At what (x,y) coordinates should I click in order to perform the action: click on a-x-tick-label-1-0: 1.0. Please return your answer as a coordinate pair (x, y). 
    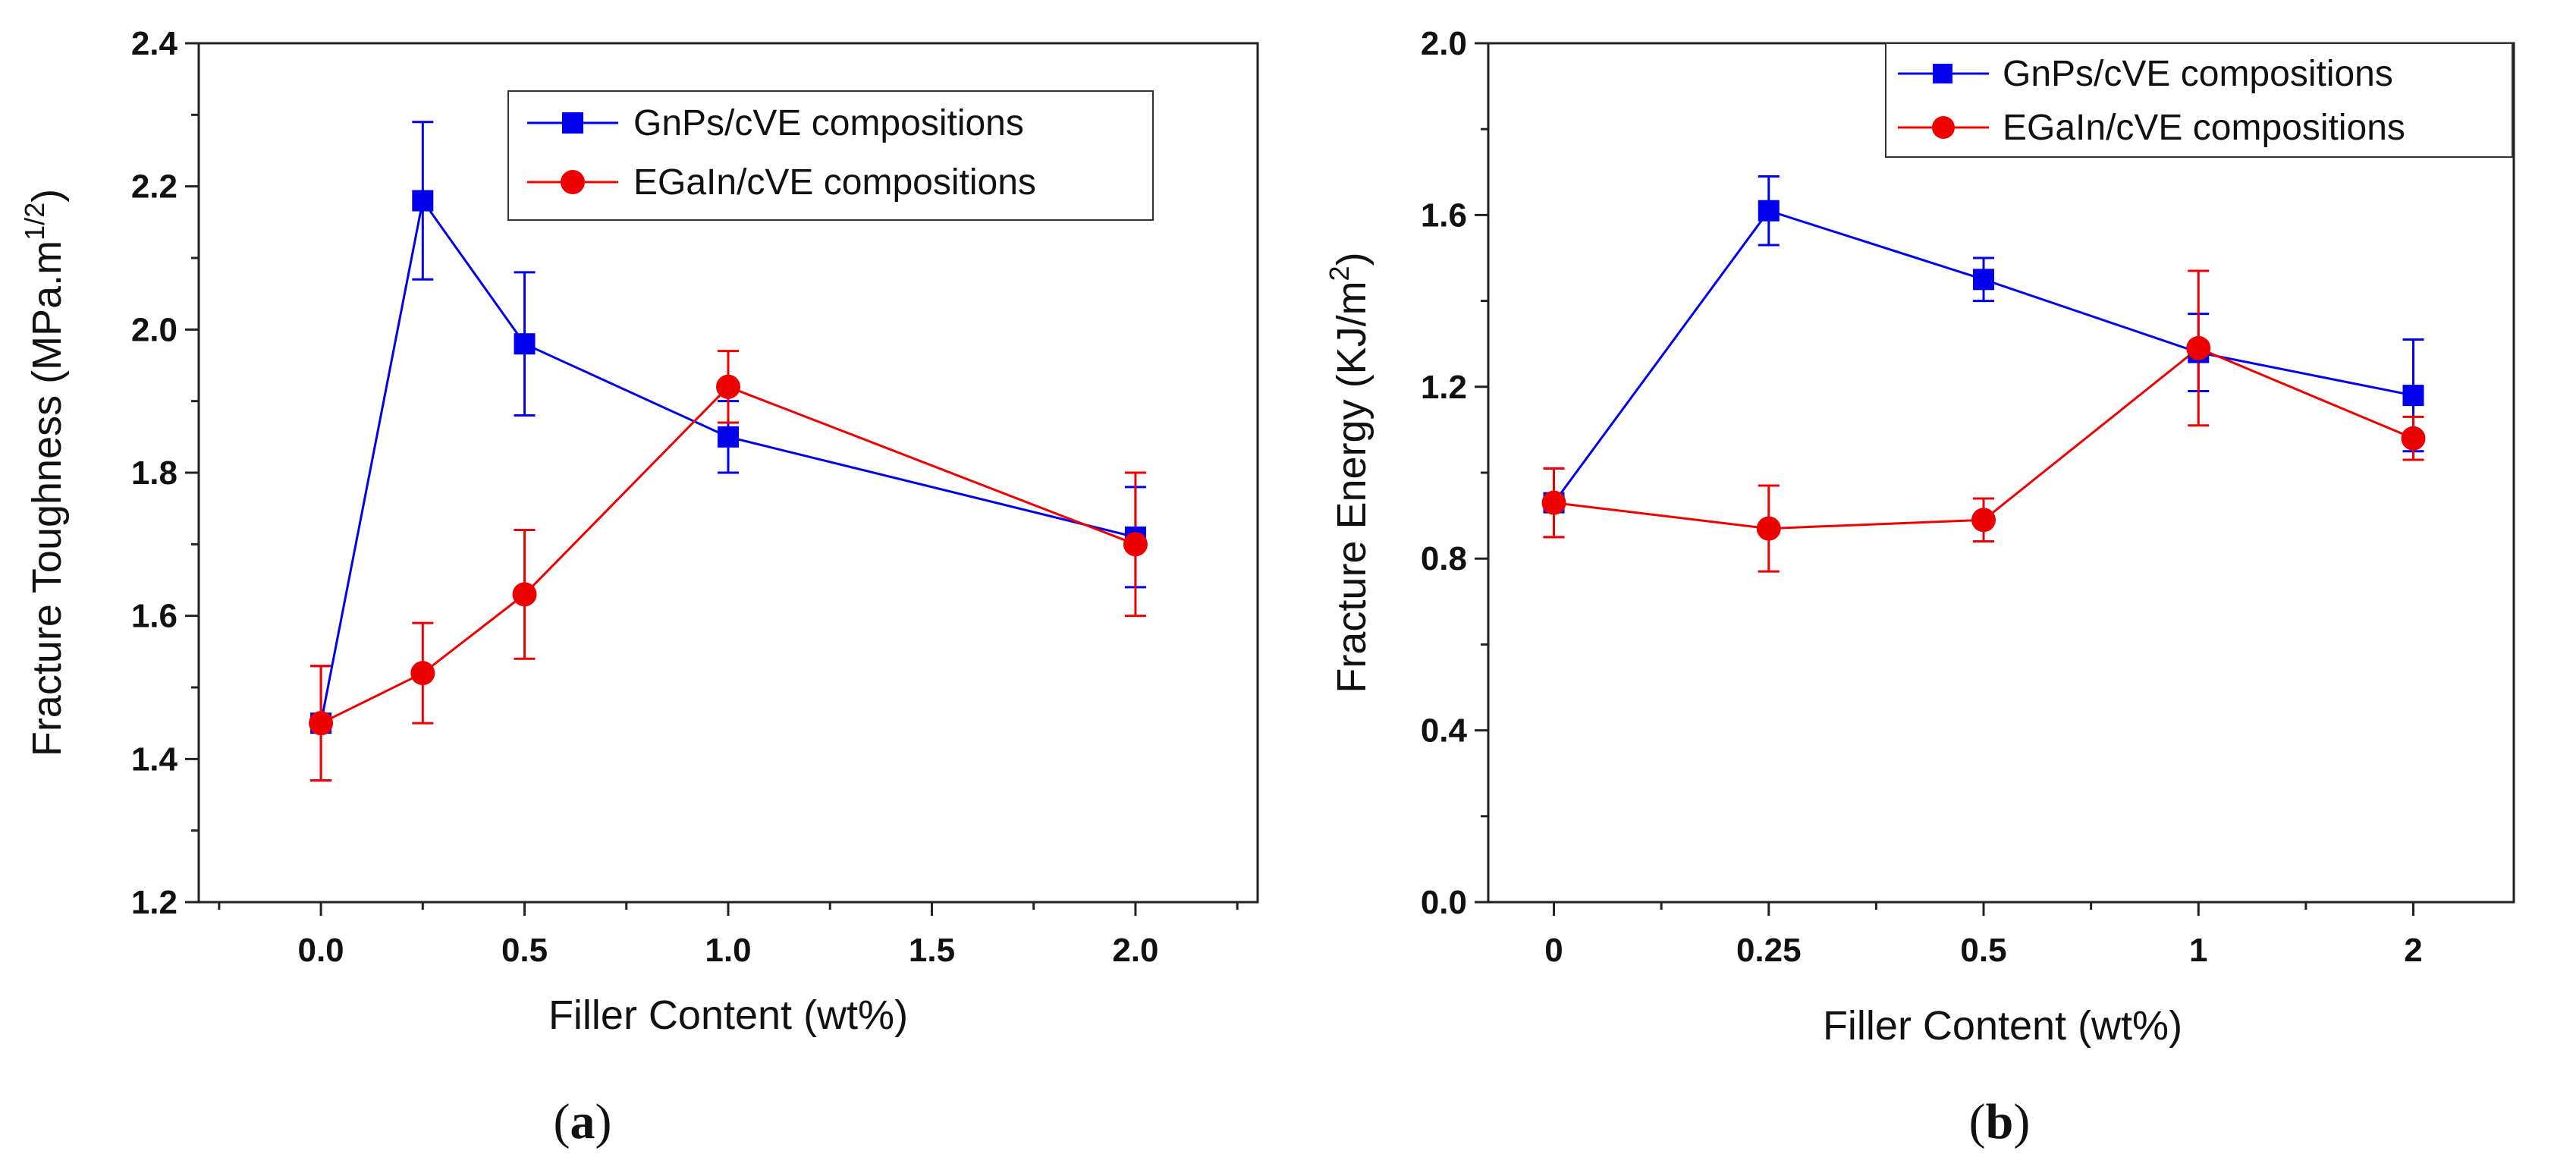
    Looking at the image, I should click on (728, 951).